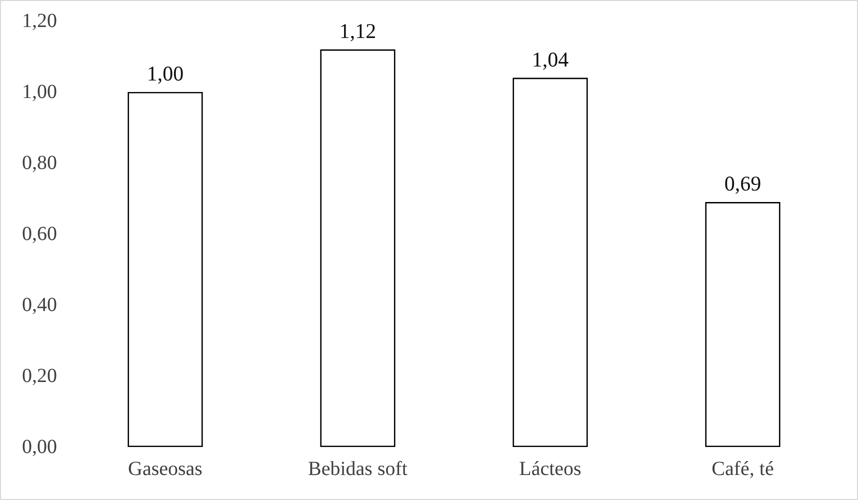 The height and width of the screenshot is (500, 858). I want to click on data-label: 0,69, so click(743, 184).